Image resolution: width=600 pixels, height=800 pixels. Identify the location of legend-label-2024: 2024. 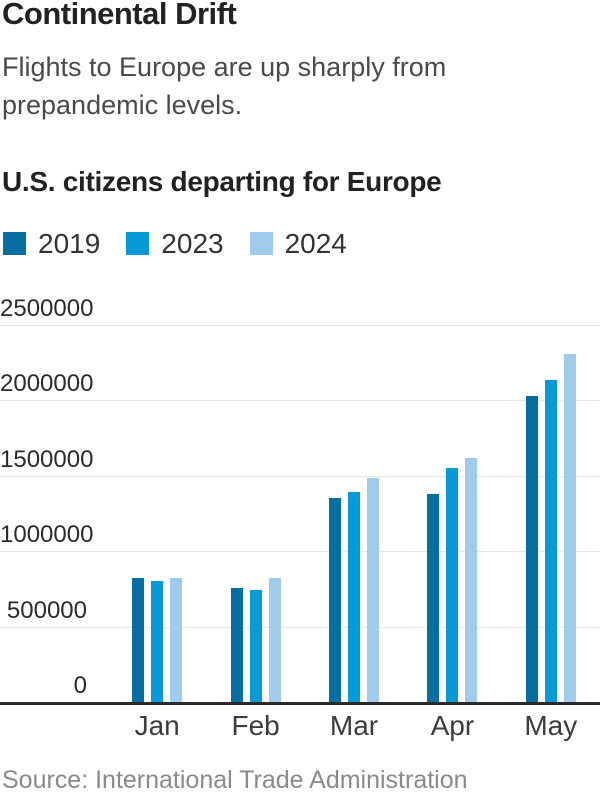
(315, 243).